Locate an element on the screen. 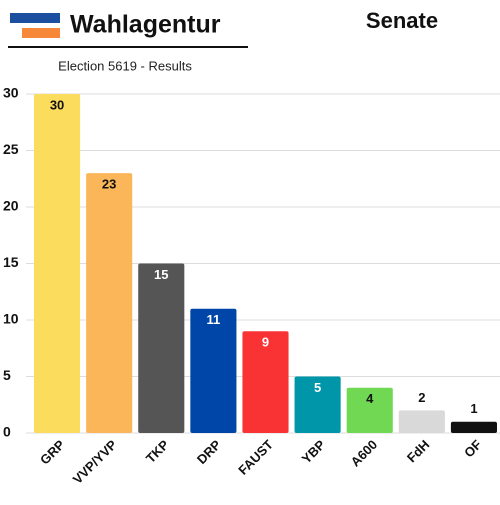 The height and width of the screenshot is (505, 500). subtitle: Election 5619 - Results is located at coordinates (125, 65).